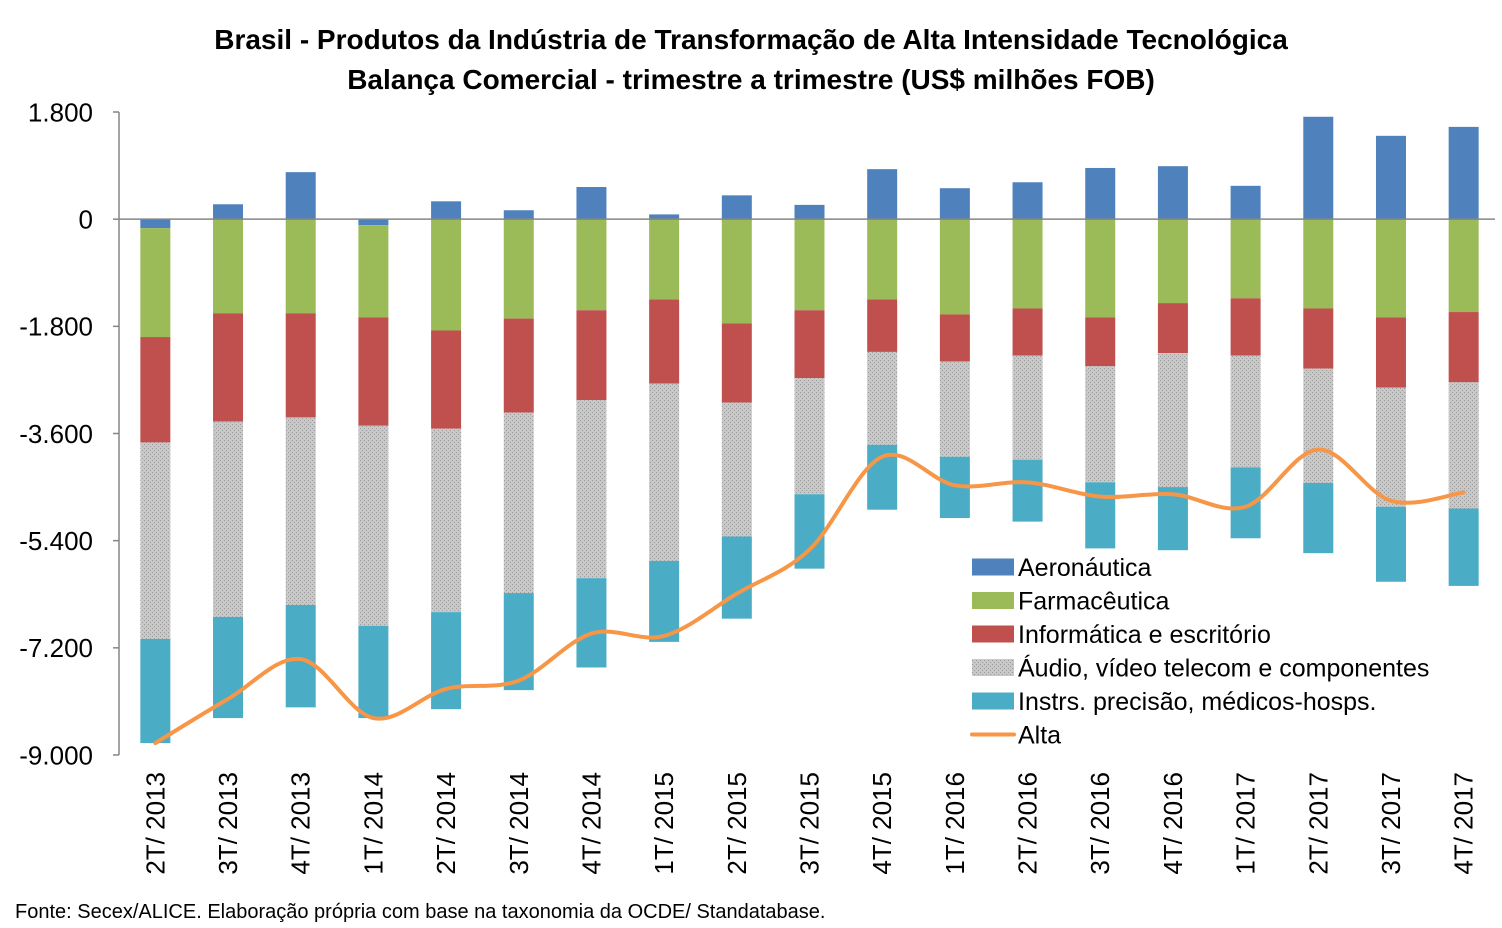 The height and width of the screenshot is (928, 1502). Describe the element at coordinates (1318, 425) in the screenshot. I see `bar-audio-2t-2017` at that location.